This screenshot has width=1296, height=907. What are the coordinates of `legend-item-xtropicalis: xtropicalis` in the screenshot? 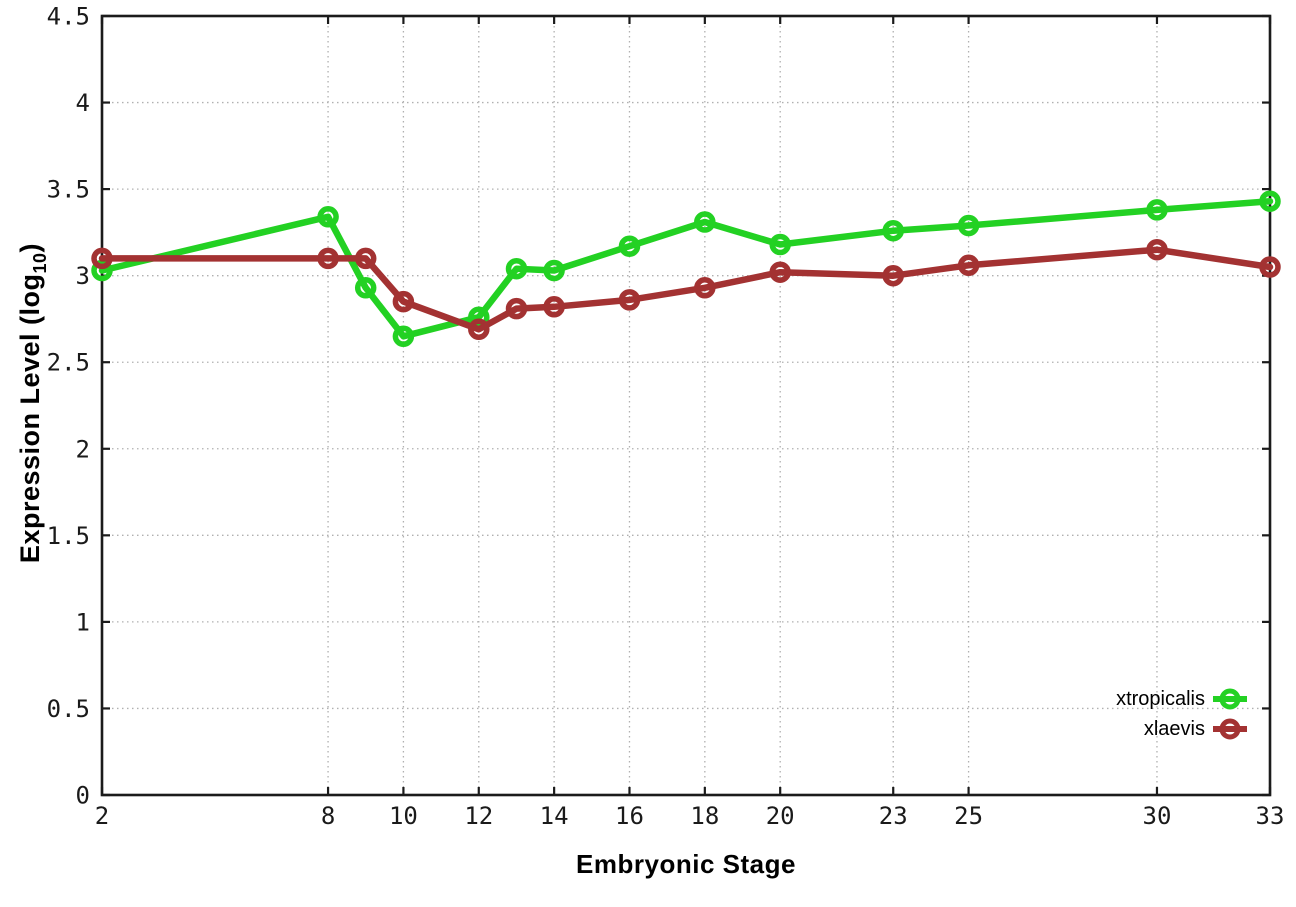 It's located at (1181, 699).